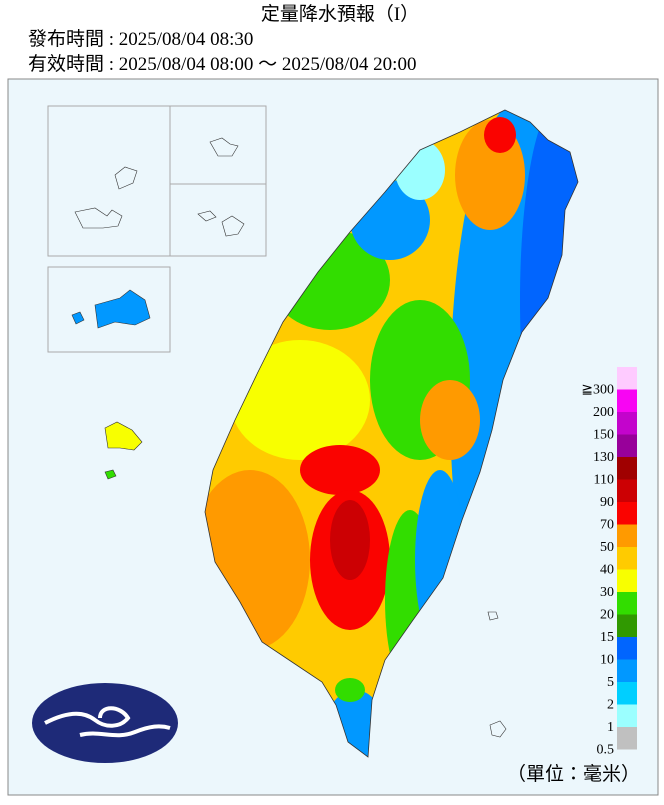  What do you see at coordinates (607, 525) in the screenshot?
I see `legend-label: 70` at bounding box center [607, 525].